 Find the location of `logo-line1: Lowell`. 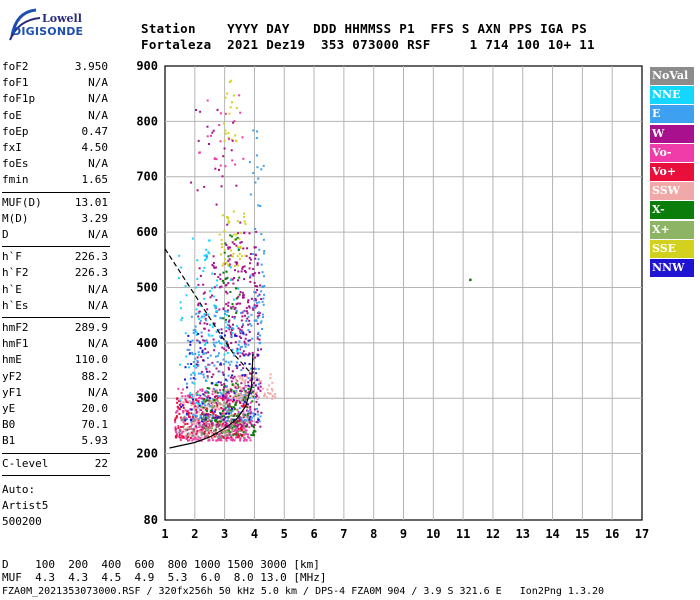

logo-line1: Lowell is located at coordinates (62, 18).